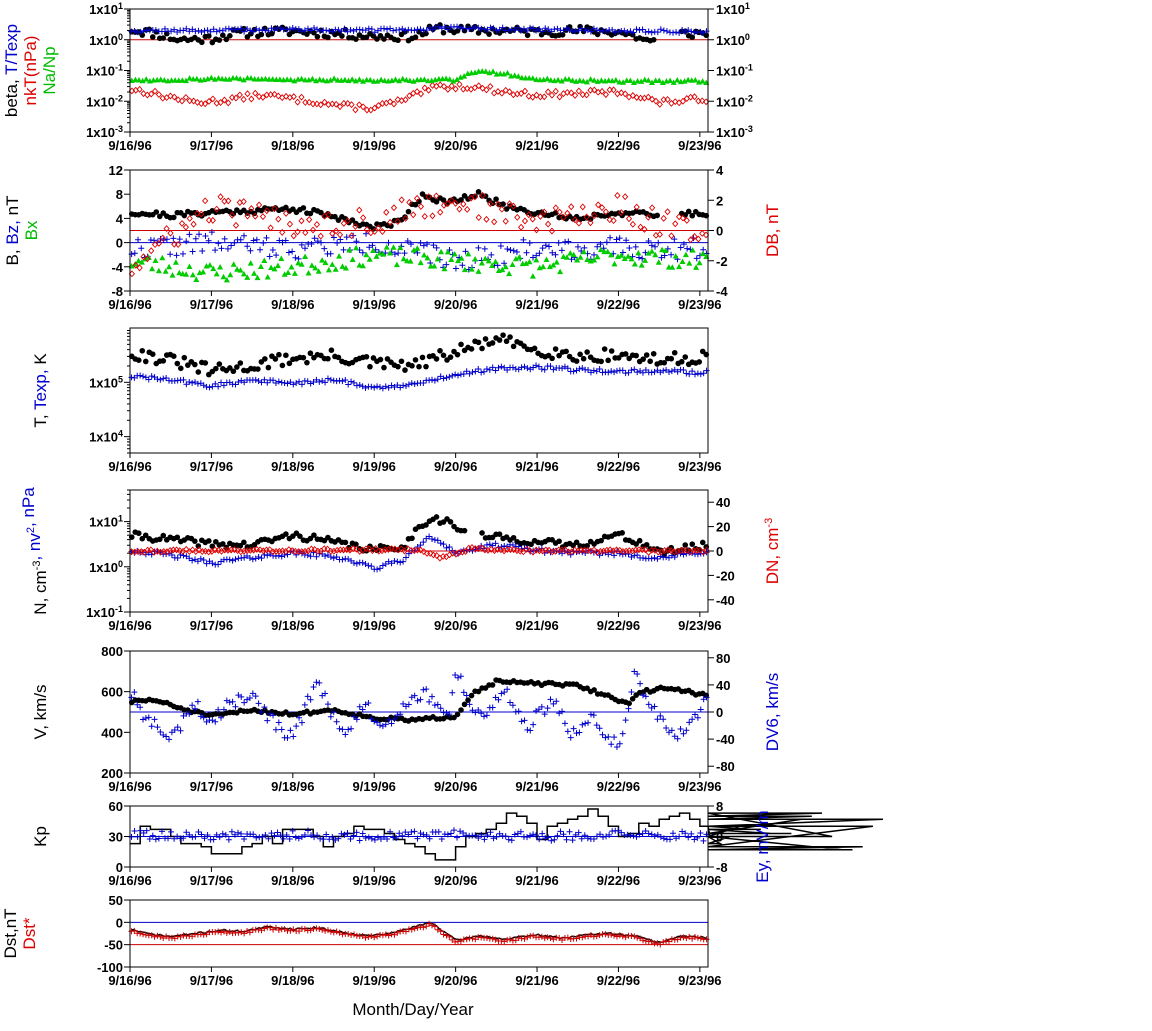 This screenshot has width=1152, height=1031. What do you see at coordinates (419, 234) in the screenshot?
I see `series-db` at bounding box center [419, 234].